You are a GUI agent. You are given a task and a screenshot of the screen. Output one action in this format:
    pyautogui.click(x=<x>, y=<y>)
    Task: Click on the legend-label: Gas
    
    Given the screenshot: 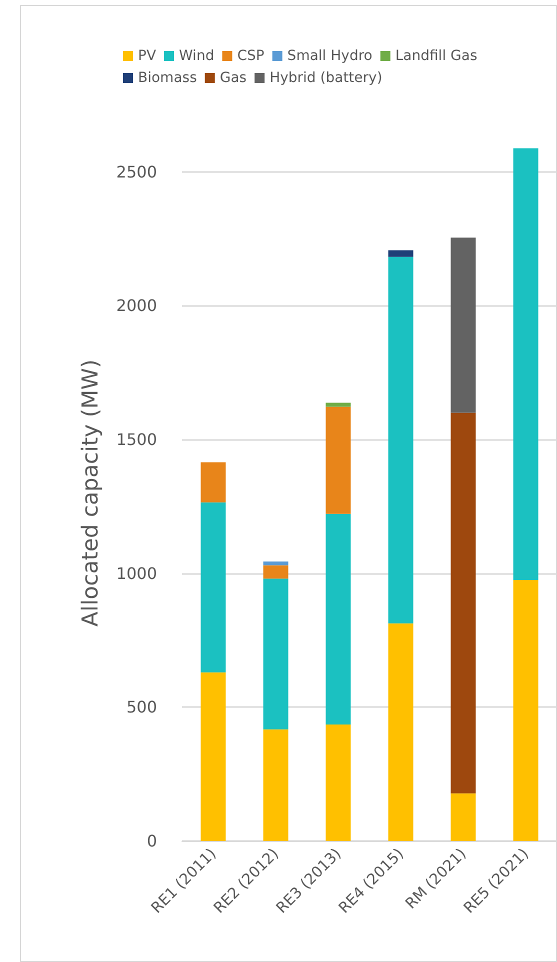 What is the action you would take?
    pyautogui.click(x=233, y=78)
    